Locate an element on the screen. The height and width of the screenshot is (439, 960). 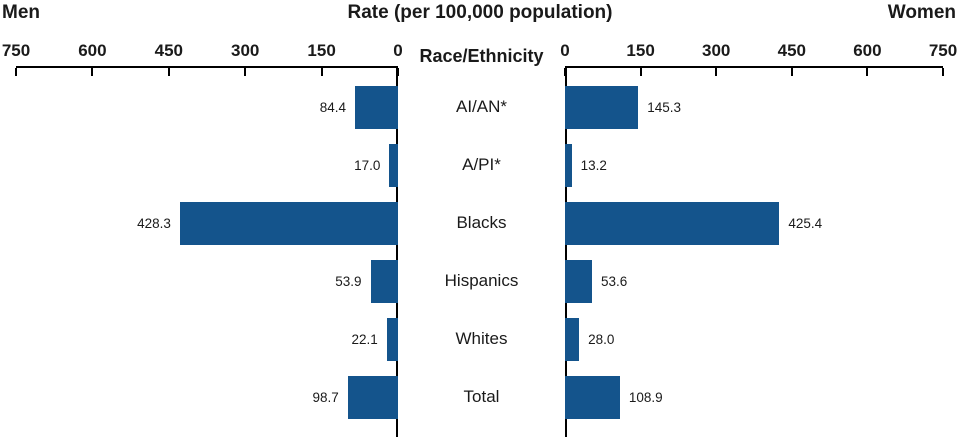
left-axis-tick-label-450: 450 is located at coordinates (168, 50).